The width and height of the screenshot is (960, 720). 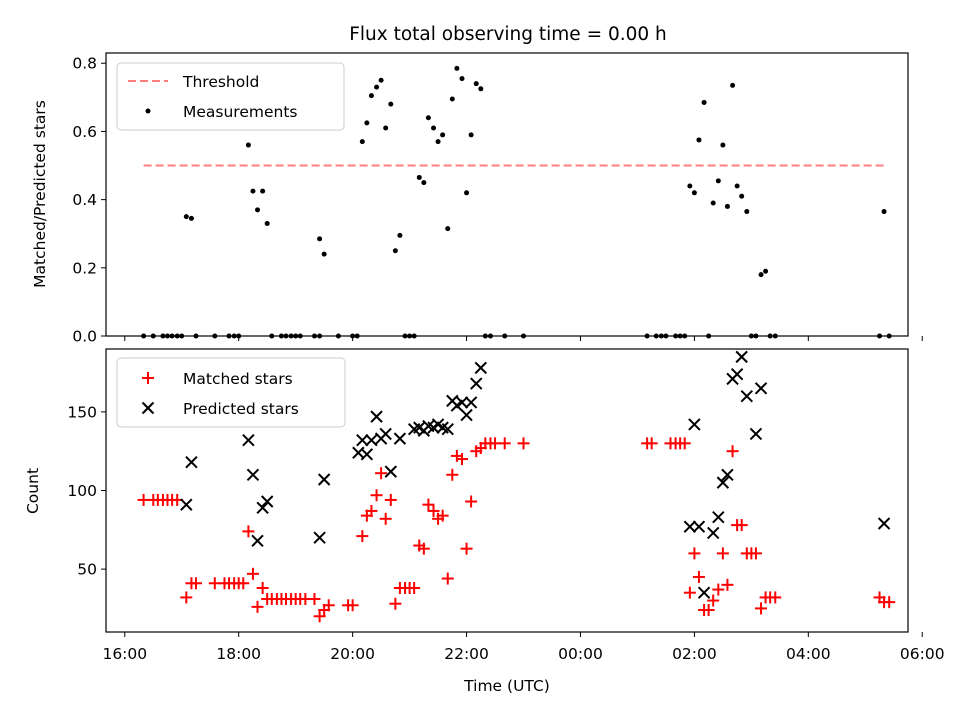 I want to click on y-tick-label: 0.8, so click(x=84, y=64).